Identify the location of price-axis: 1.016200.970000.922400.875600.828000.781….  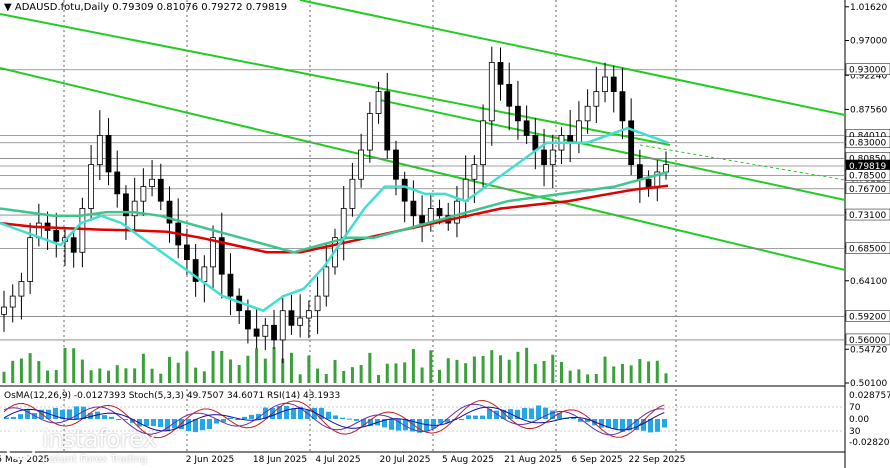
(867, 196).